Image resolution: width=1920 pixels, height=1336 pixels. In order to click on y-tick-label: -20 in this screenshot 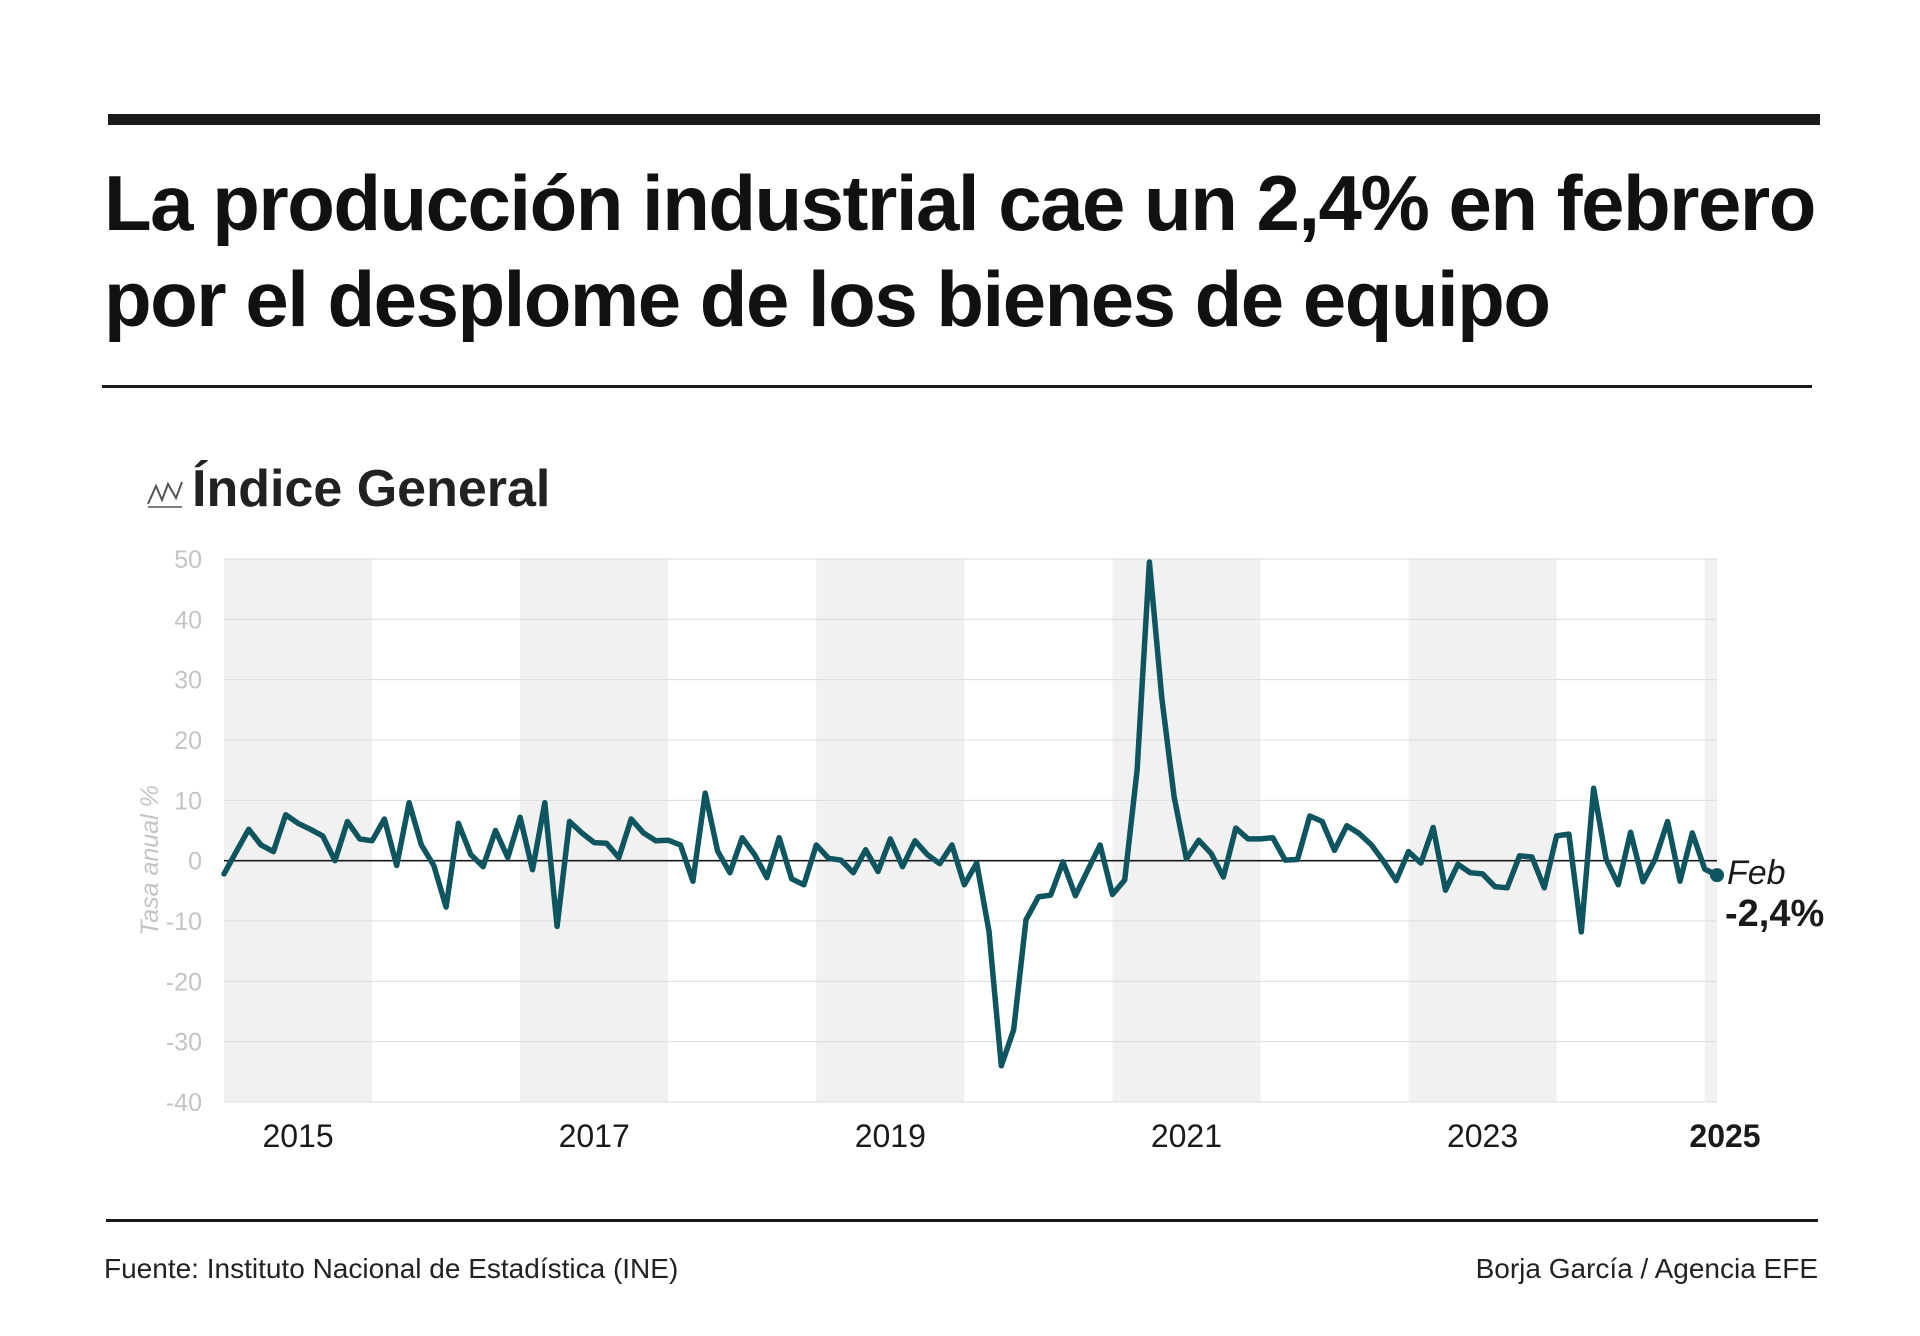, I will do `click(184, 982)`.